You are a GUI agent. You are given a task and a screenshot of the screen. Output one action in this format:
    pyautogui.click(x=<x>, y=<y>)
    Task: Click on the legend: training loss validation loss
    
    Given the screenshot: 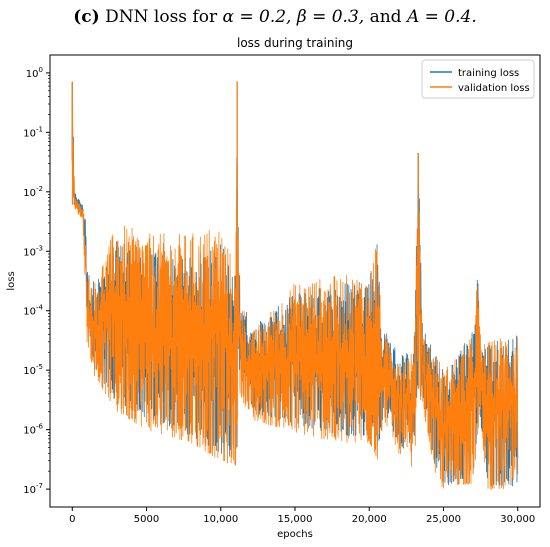 What is the action you would take?
    pyautogui.click(x=478, y=79)
    